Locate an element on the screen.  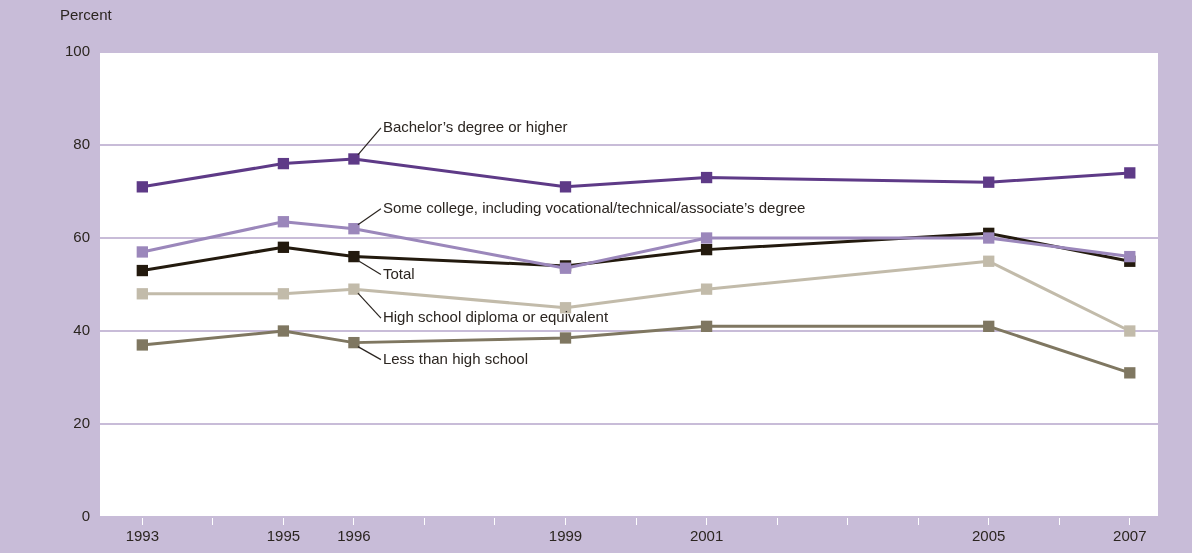
y-tick-label: 80 is located at coordinates (81, 144).